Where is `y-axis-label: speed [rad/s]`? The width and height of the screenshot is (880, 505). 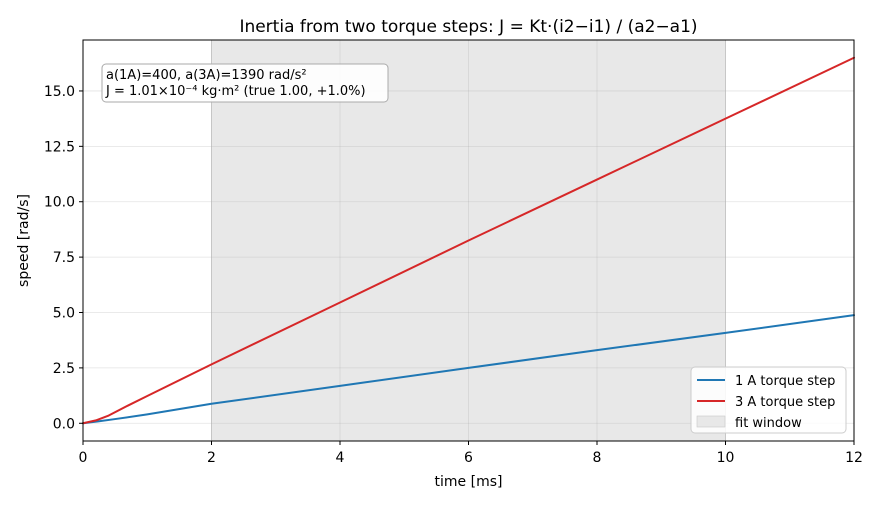
y-axis-label: speed [rad/s] is located at coordinates (24, 240).